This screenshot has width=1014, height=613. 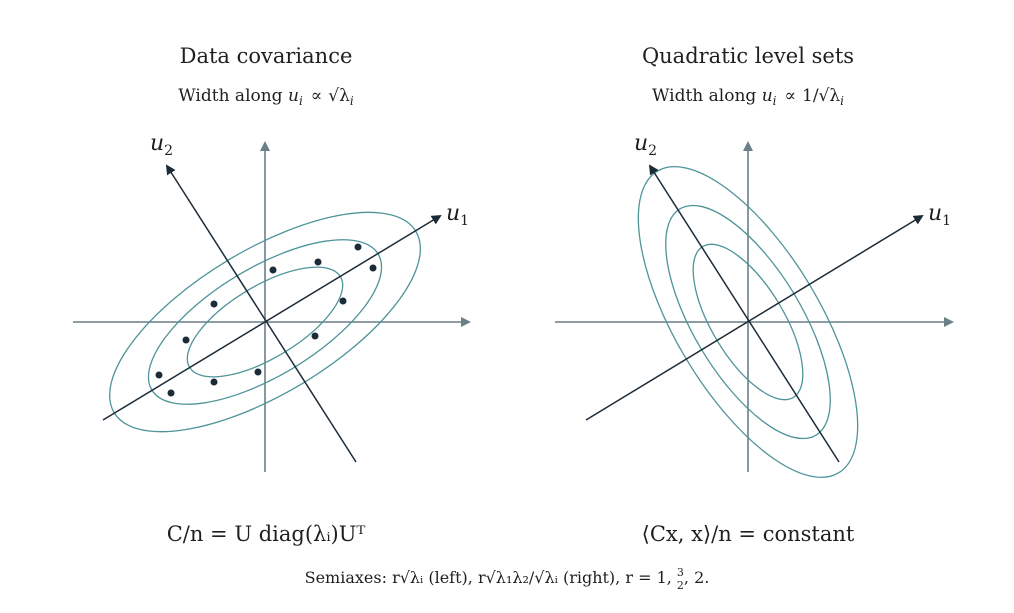 I want to click on left-data-points, so click(x=266, y=320).